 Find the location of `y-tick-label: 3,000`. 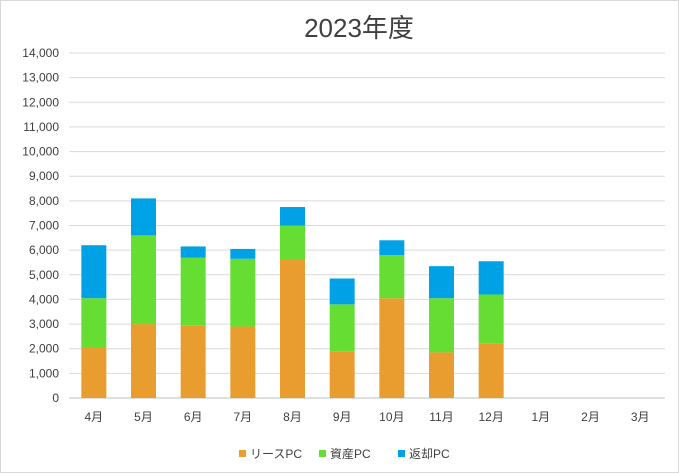

y-tick-label: 3,000 is located at coordinates (44, 324).